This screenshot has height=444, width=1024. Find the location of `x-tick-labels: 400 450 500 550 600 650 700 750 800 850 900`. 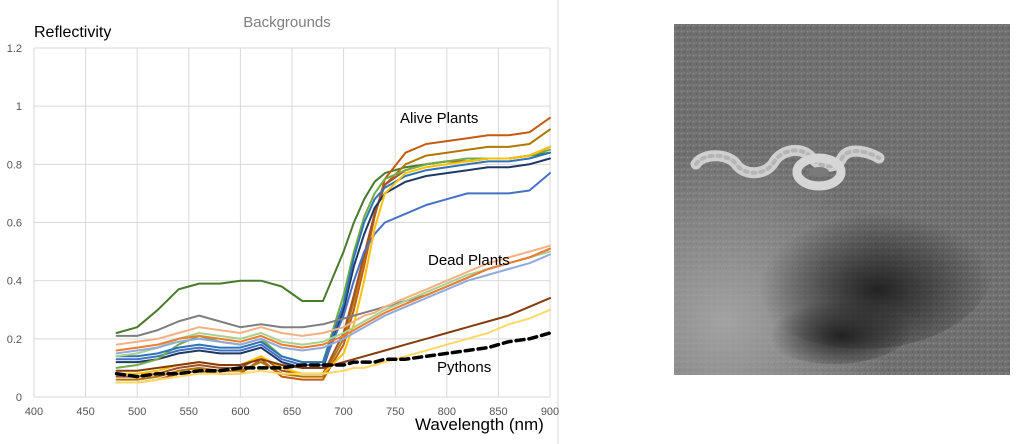

x-tick-labels: 400 450 500 550 600 650 700 750 800 850 900 is located at coordinates (292, 412).